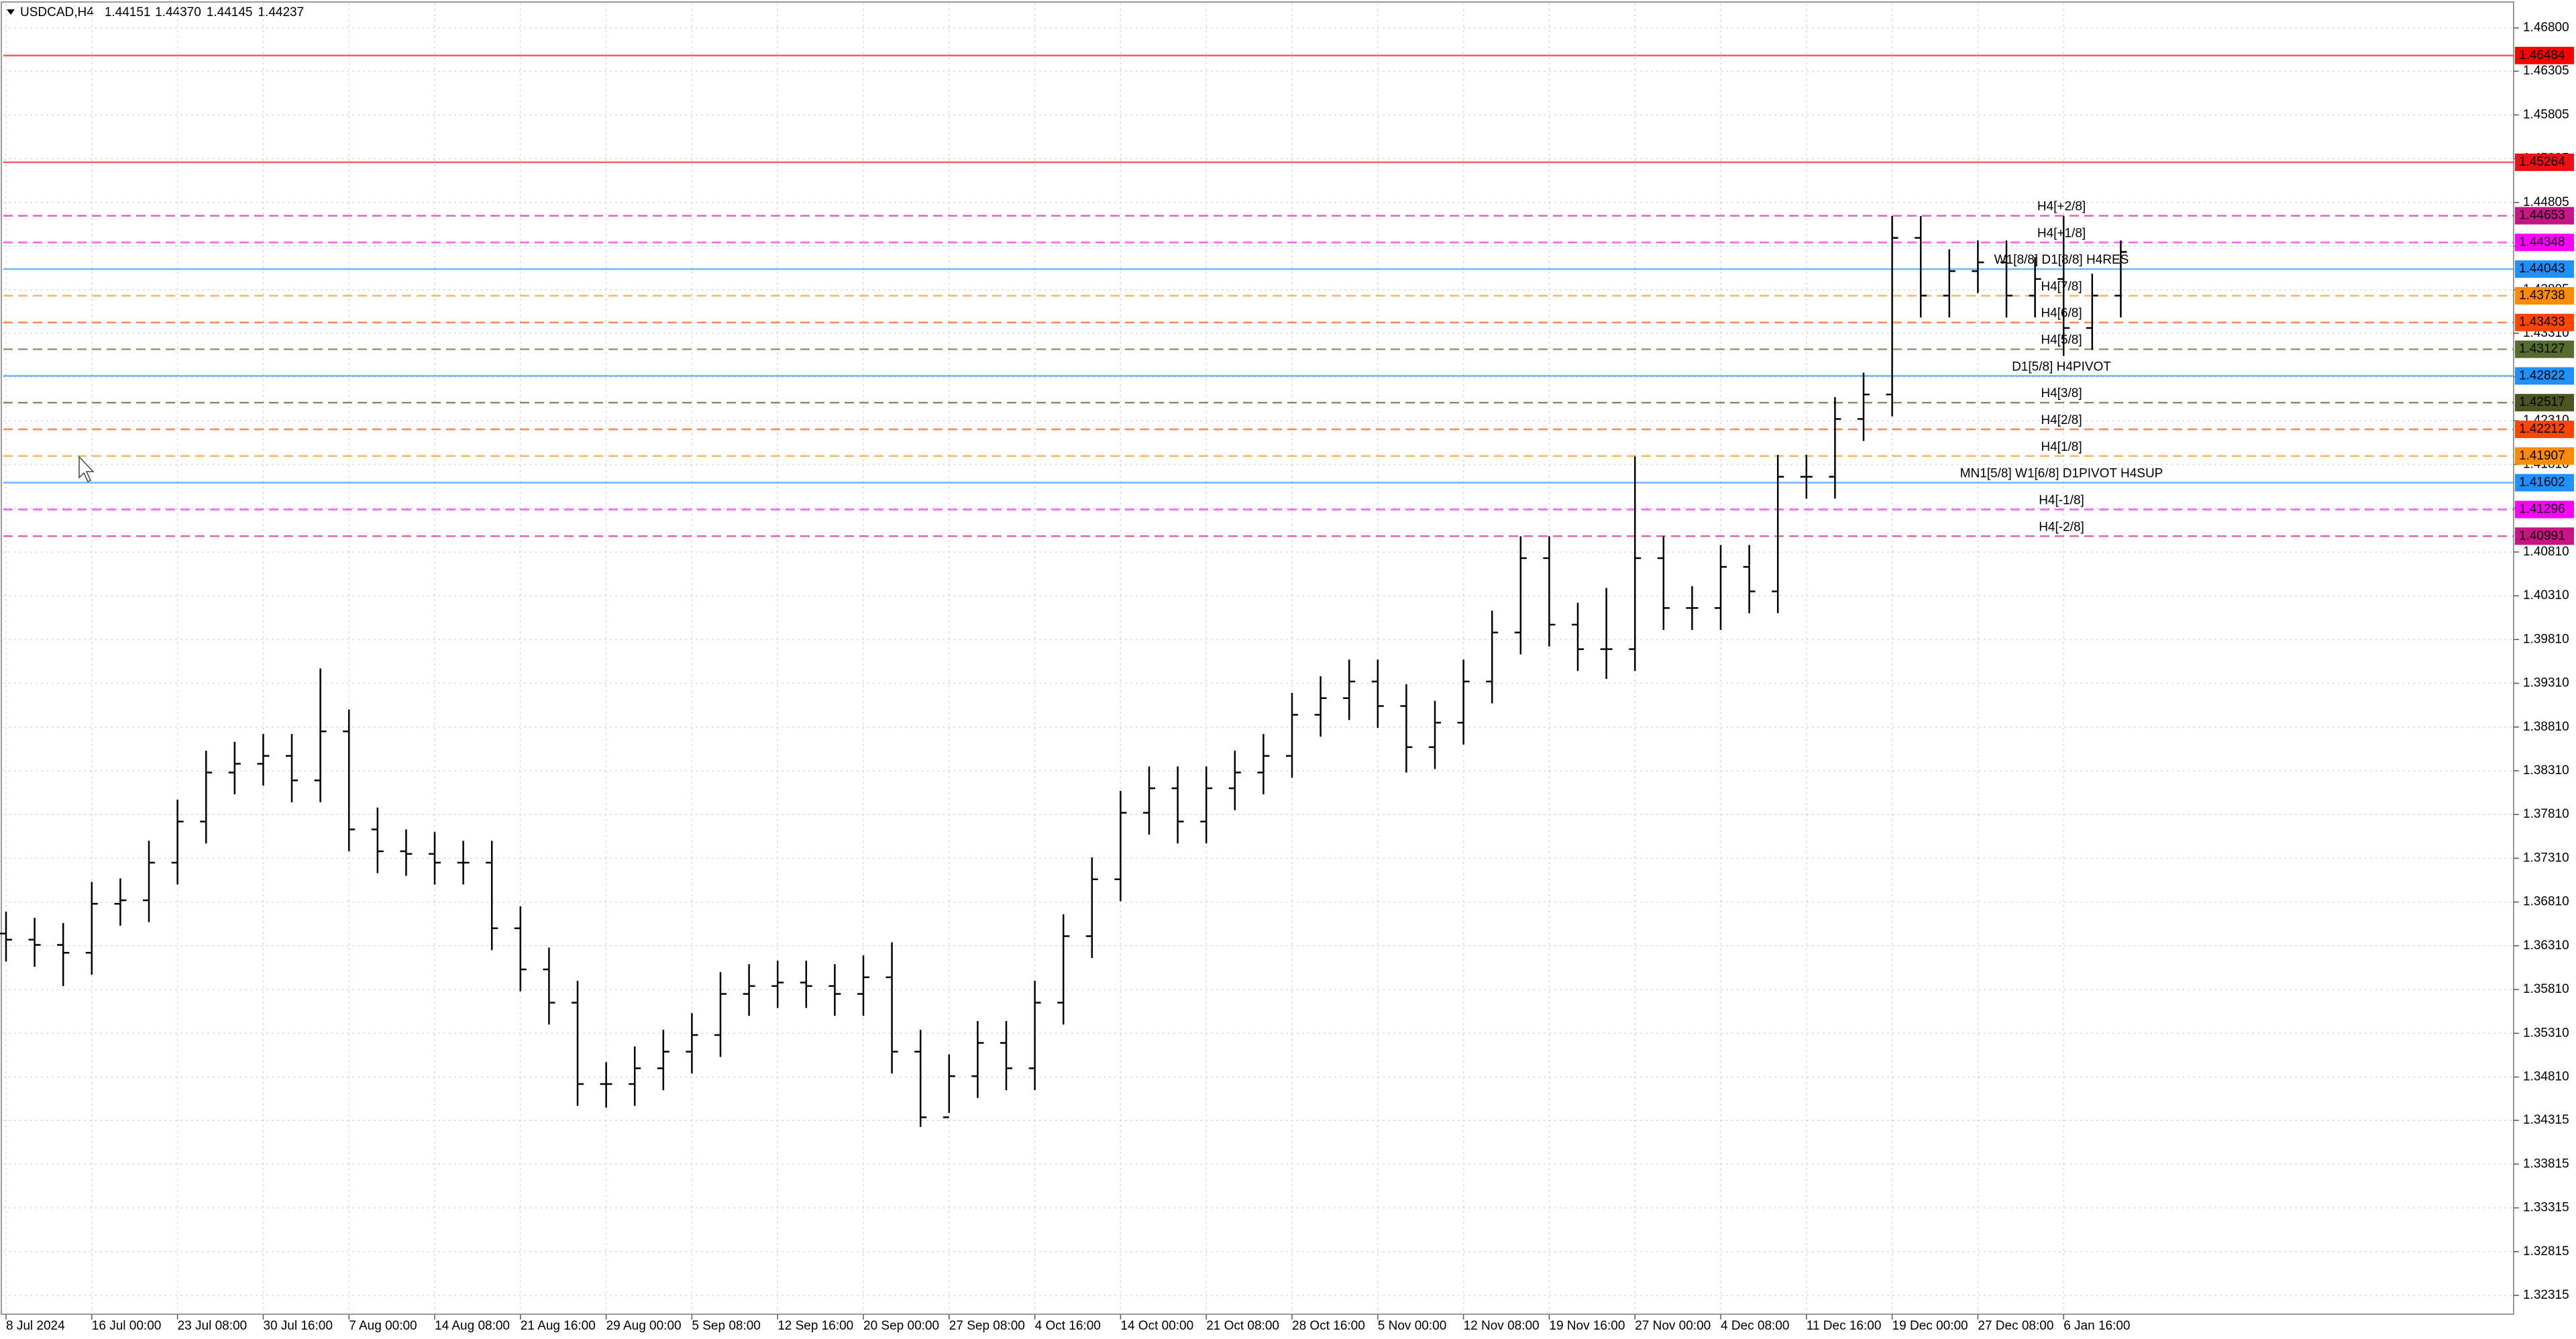 This screenshot has height=1339, width=2576. I want to click on y-tick-label: 1.35810, so click(2546, 989).